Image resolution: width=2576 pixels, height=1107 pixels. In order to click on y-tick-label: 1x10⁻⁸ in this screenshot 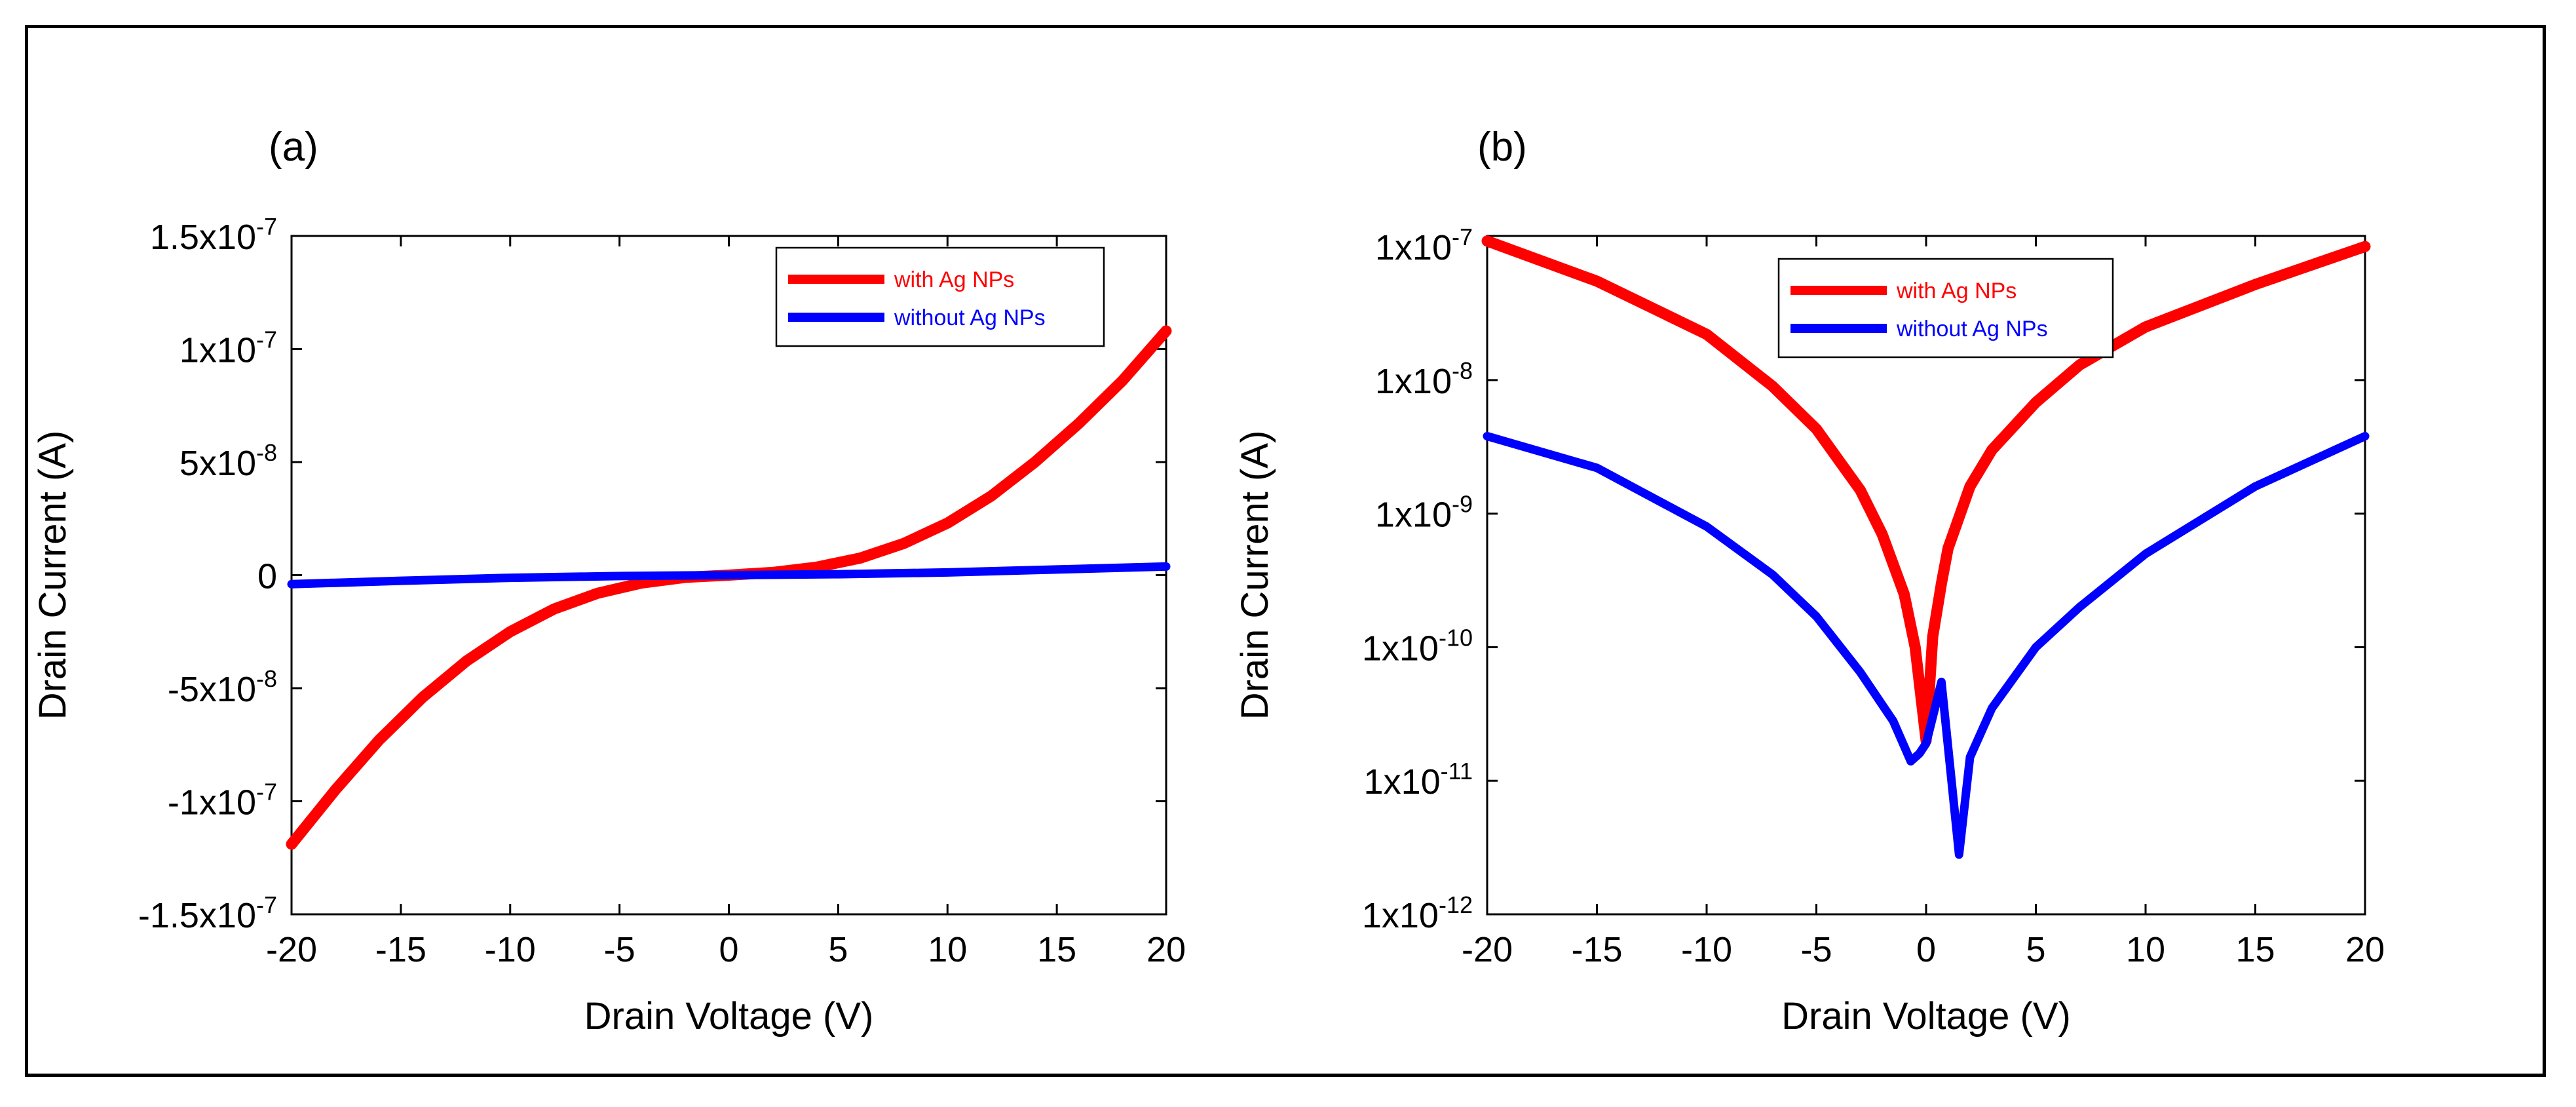, I will do `click(1424, 379)`.